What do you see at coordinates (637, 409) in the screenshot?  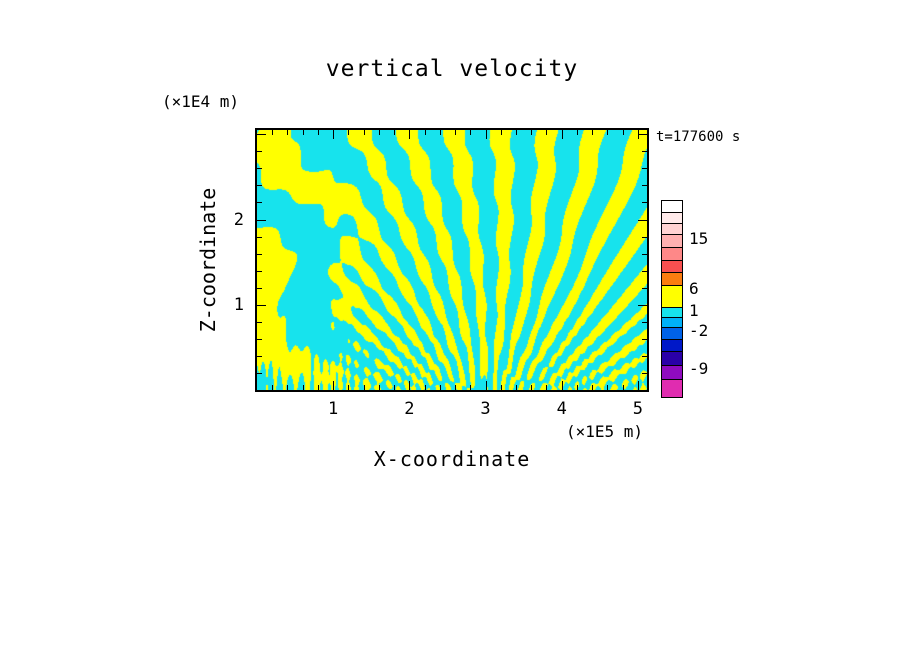 I see `x-tick-label: 5` at bounding box center [637, 409].